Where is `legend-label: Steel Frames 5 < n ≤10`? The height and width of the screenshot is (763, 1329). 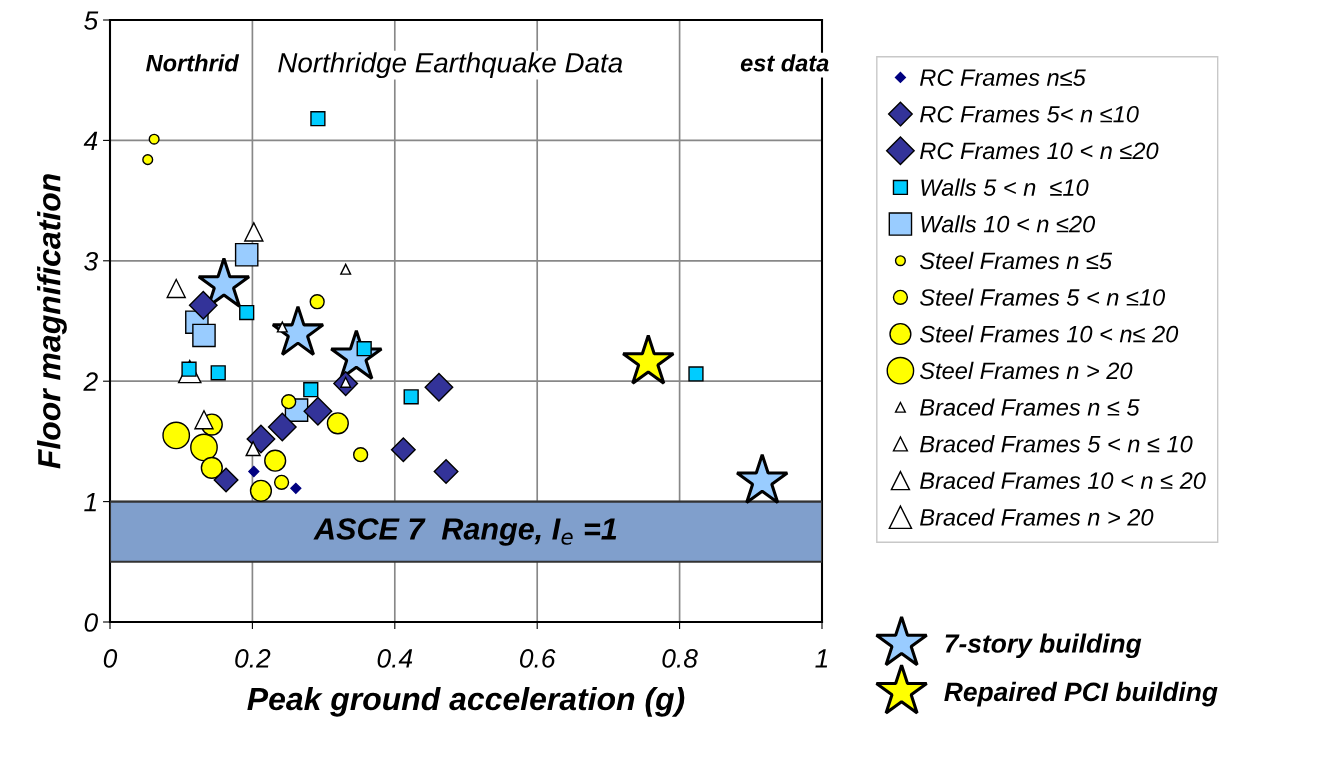 legend-label: Steel Frames 5 < n ≤10 is located at coordinates (1042, 297).